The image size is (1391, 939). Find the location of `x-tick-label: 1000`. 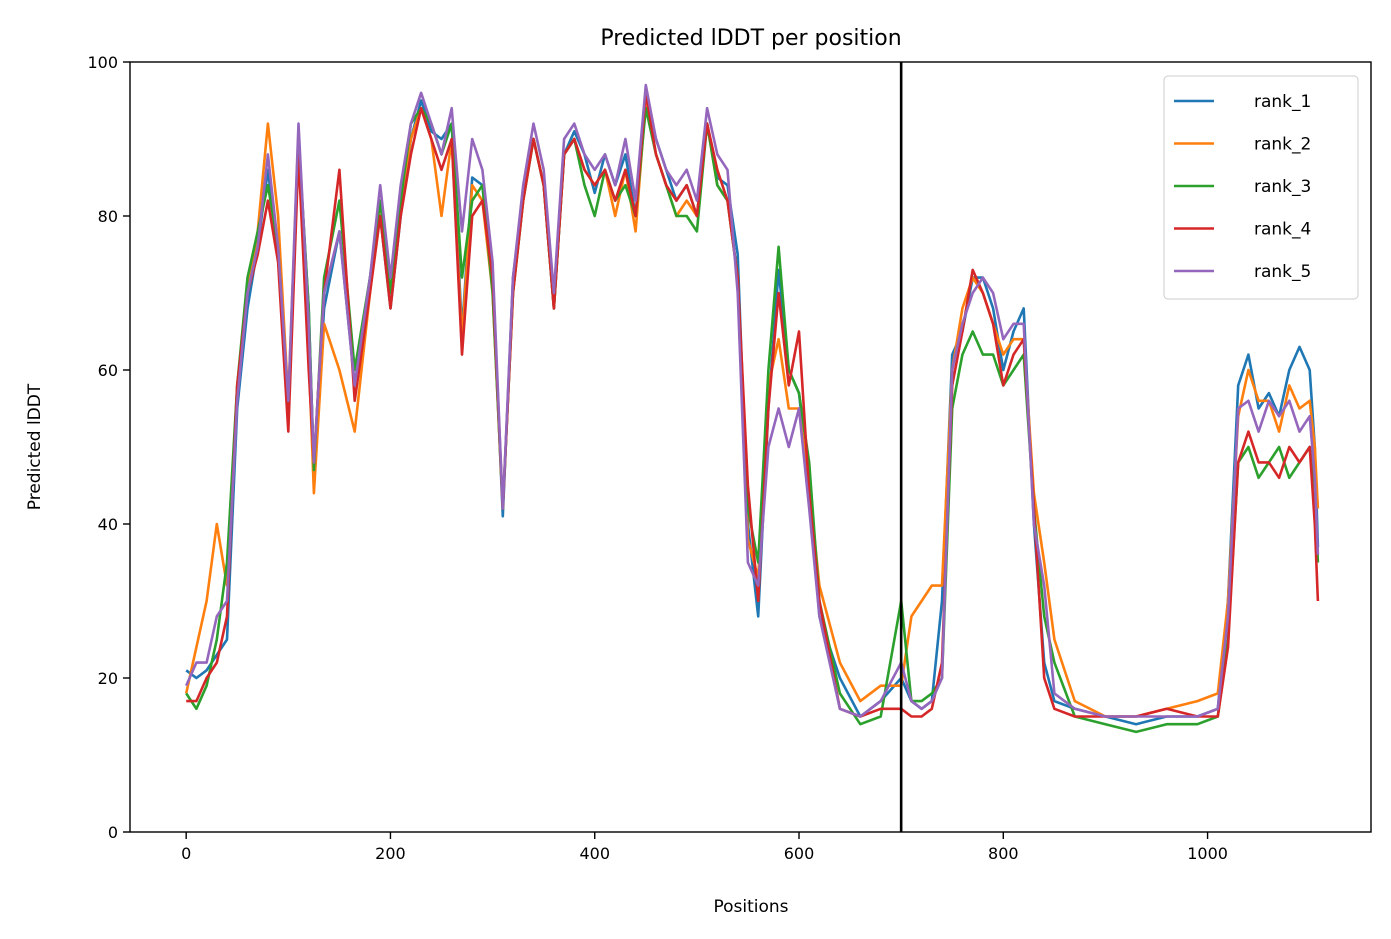

x-tick-label: 1000 is located at coordinates (1207, 853).